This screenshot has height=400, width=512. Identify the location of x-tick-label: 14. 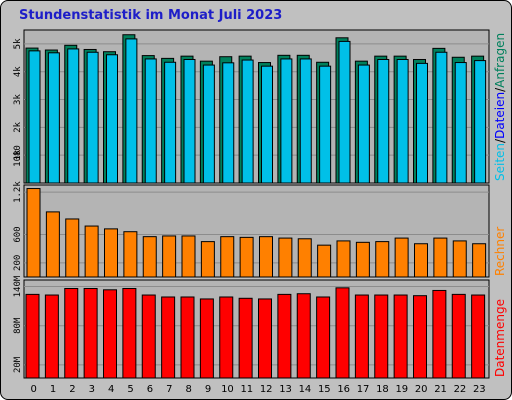
(305, 389).